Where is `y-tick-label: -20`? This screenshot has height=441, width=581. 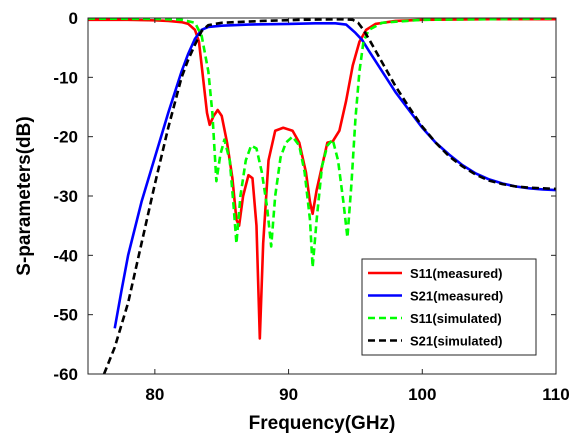
y-tick-label: -20 is located at coordinates (65, 137).